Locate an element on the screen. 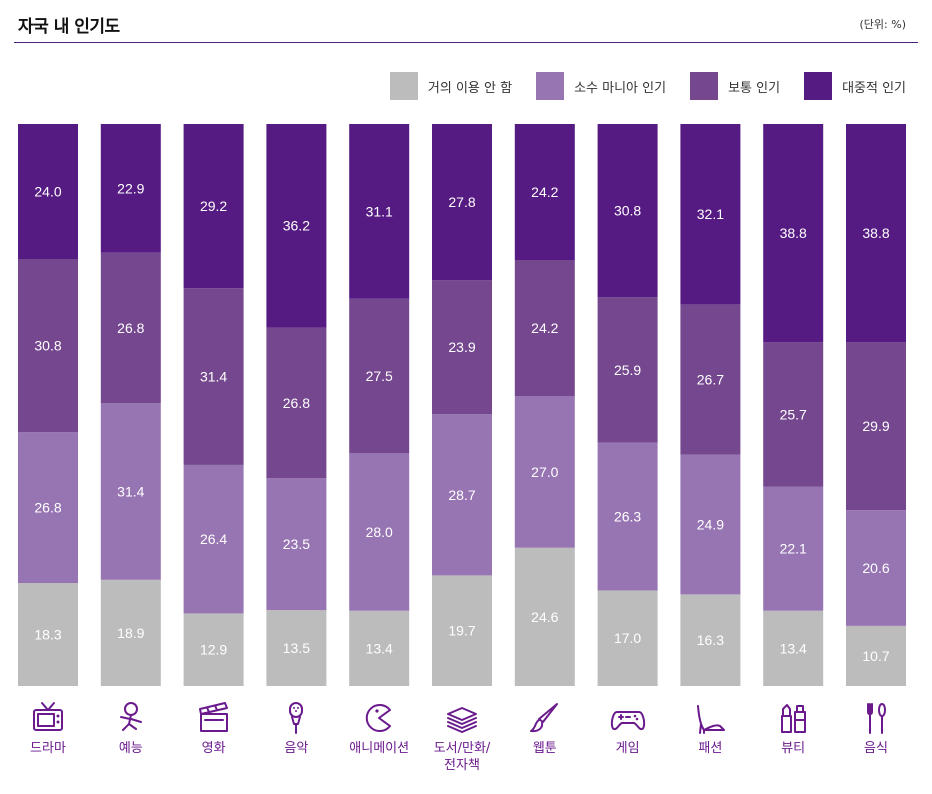 The height and width of the screenshot is (794, 932). category-cell: 뷰티 is located at coordinates (793, 728).